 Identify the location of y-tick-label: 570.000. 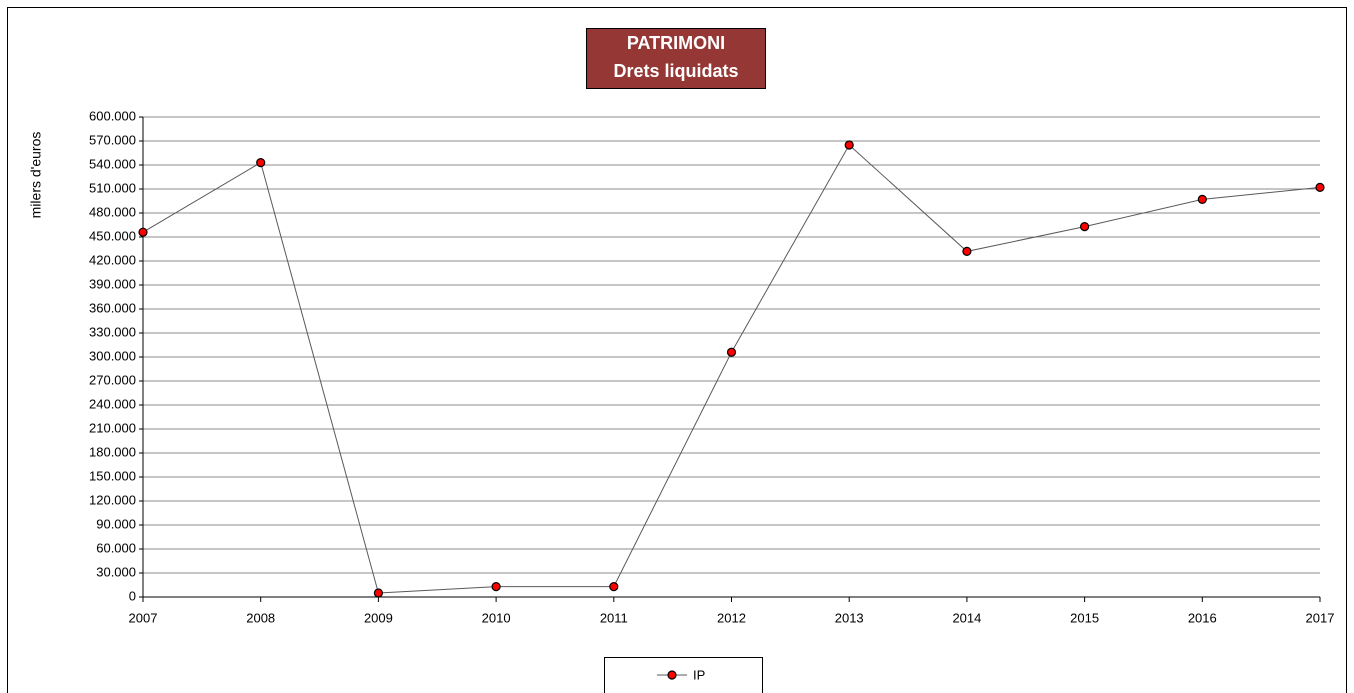
(112, 139).